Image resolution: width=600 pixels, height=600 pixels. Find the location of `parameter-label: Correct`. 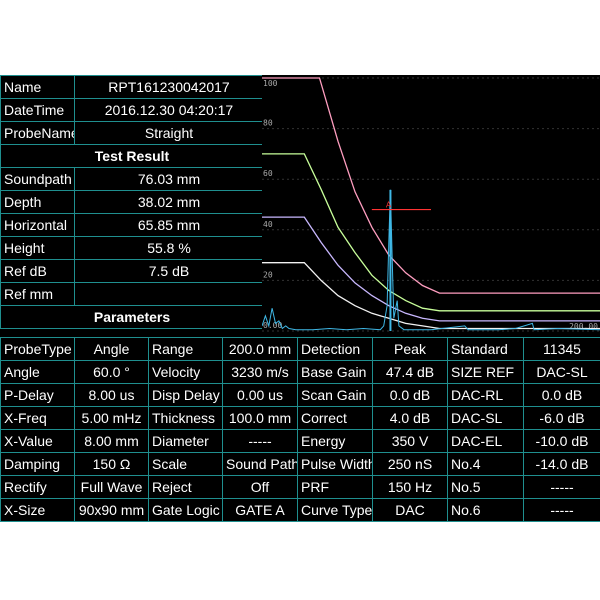

parameter-label: Correct is located at coordinates (335, 418).